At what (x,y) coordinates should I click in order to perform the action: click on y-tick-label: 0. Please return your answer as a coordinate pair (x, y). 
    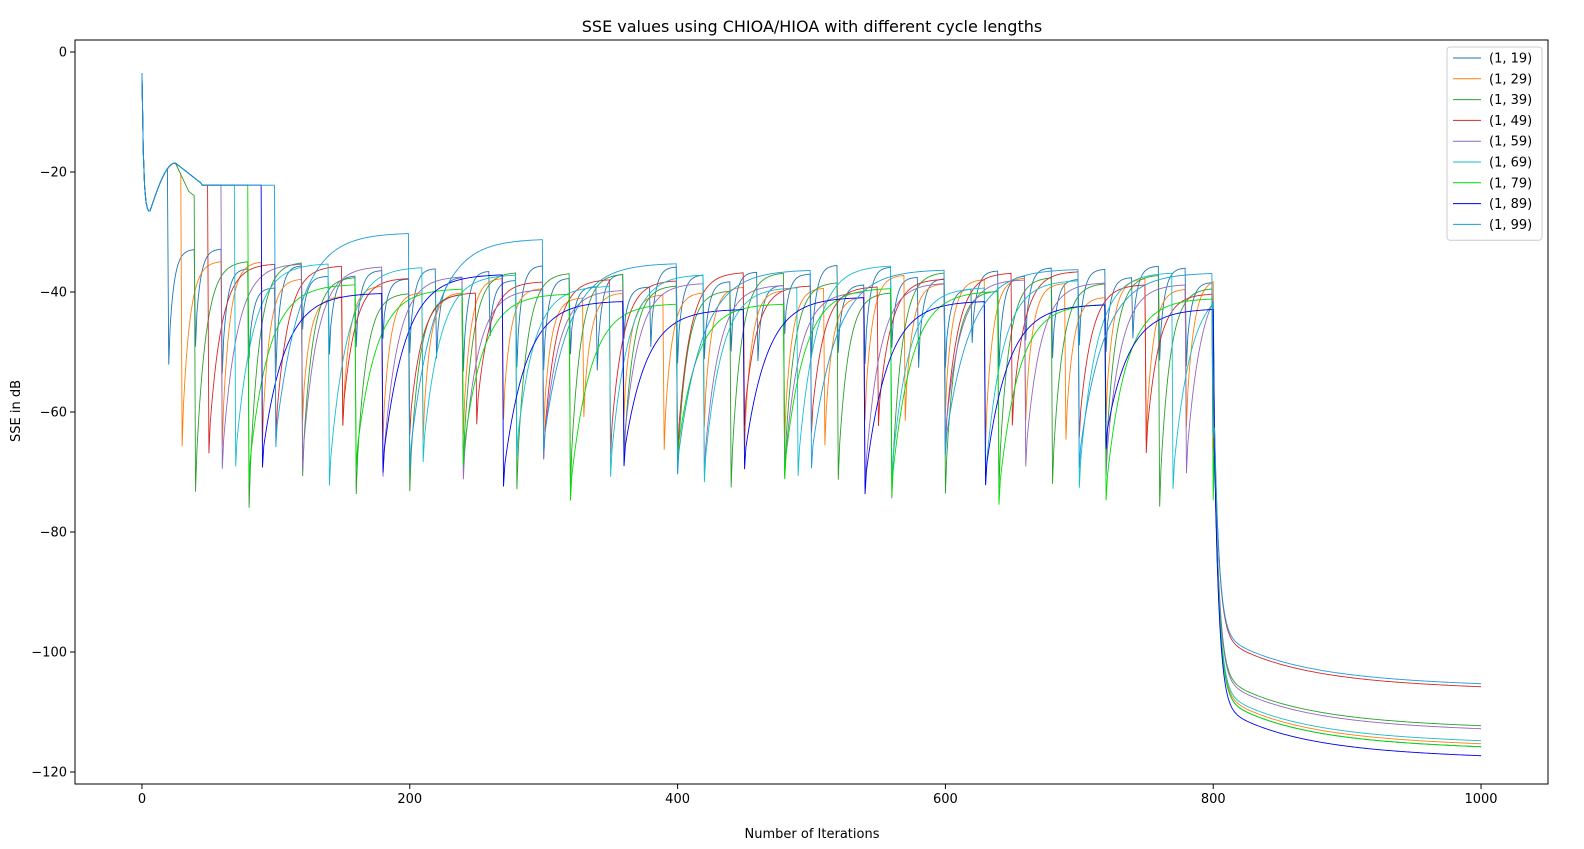
    Looking at the image, I should click on (63, 53).